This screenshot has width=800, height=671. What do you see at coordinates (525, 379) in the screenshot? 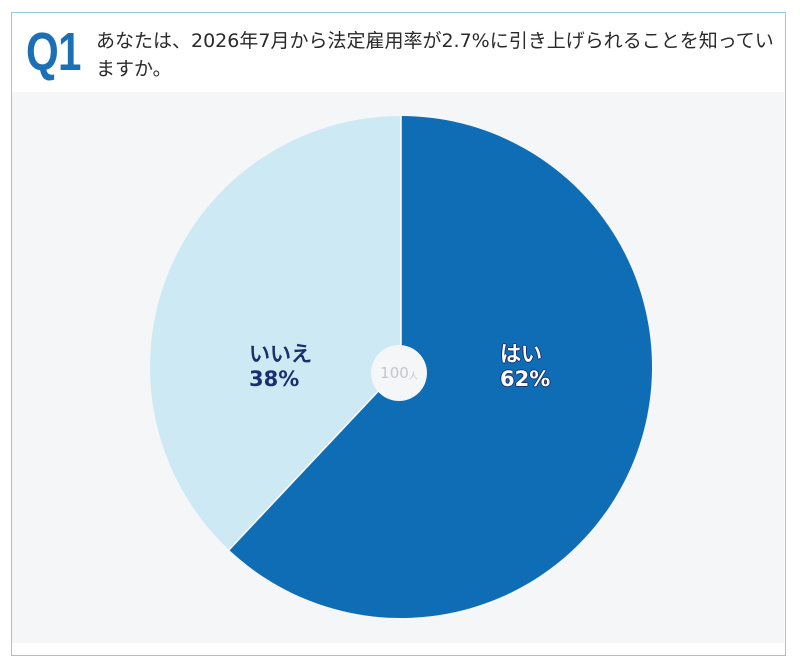
I see `slice-label-yes-percent: 62%` at bounding box center [525, 379].